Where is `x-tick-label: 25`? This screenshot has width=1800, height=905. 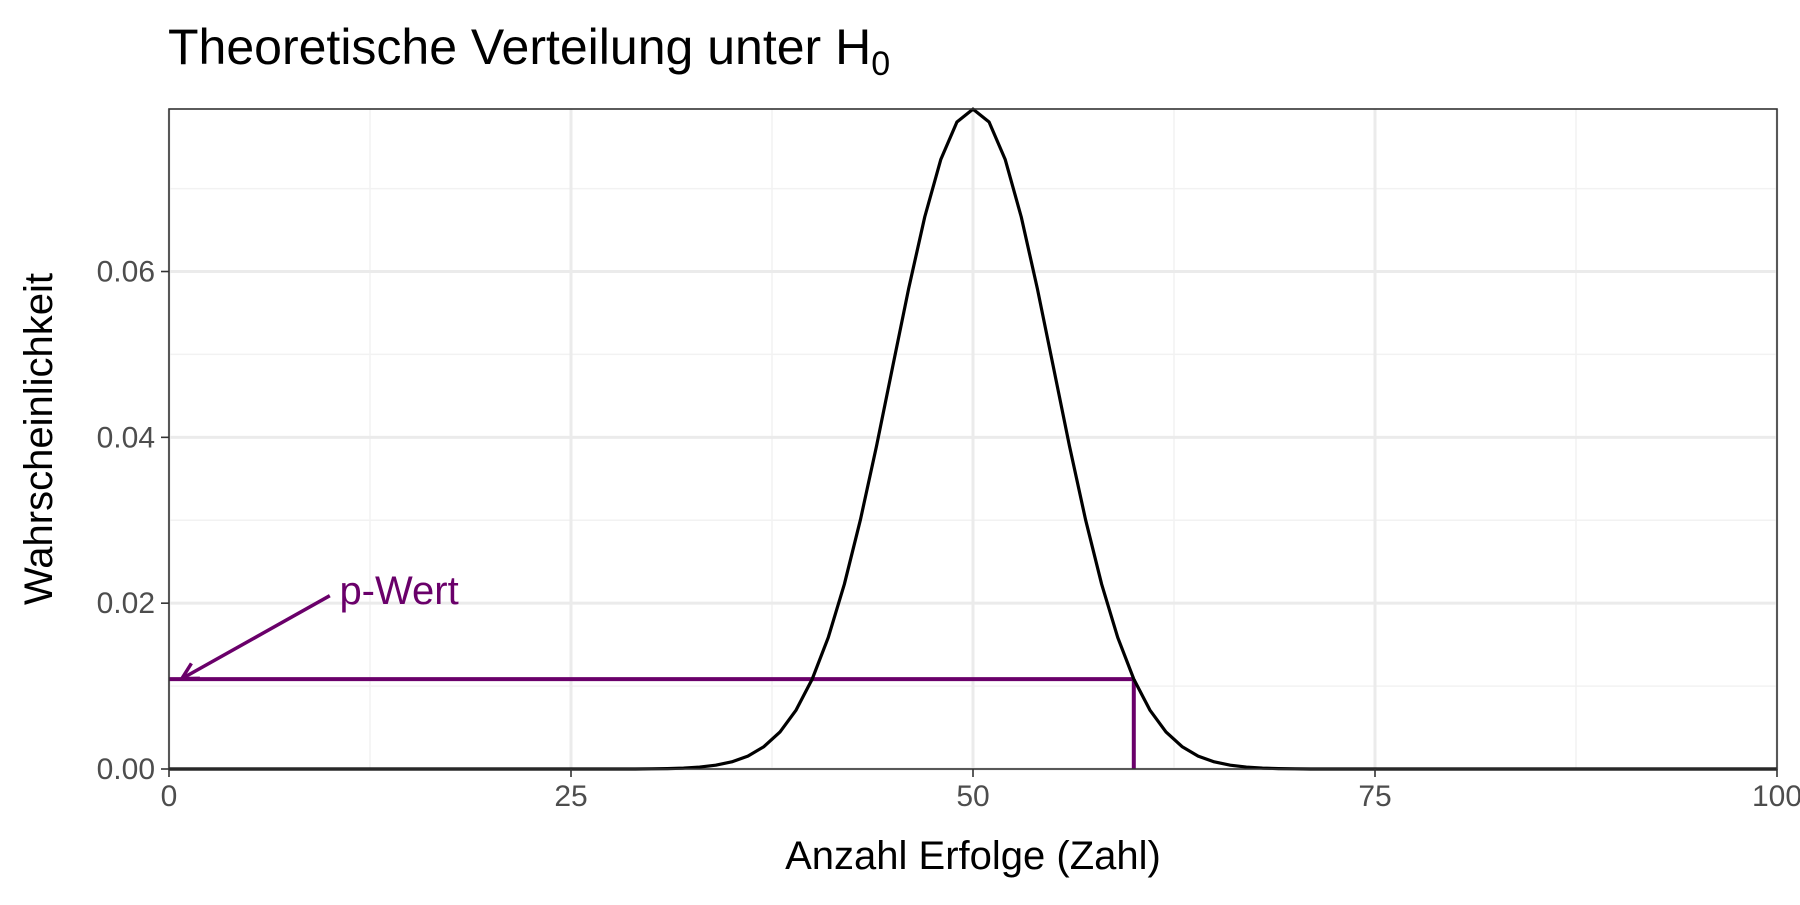 x-tick-label: 25 is located at coordinates (570, 796).